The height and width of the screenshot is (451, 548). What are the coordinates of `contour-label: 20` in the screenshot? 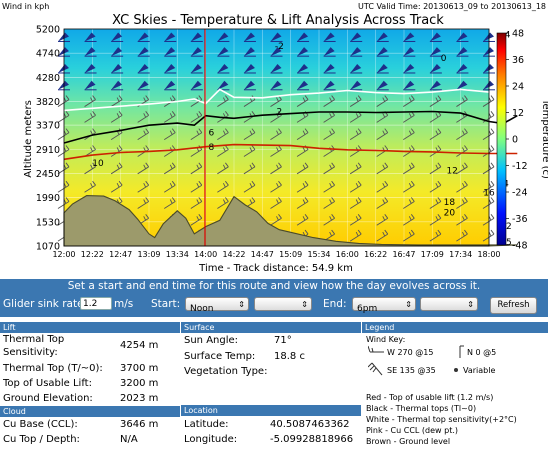 It's located at (450, 214).